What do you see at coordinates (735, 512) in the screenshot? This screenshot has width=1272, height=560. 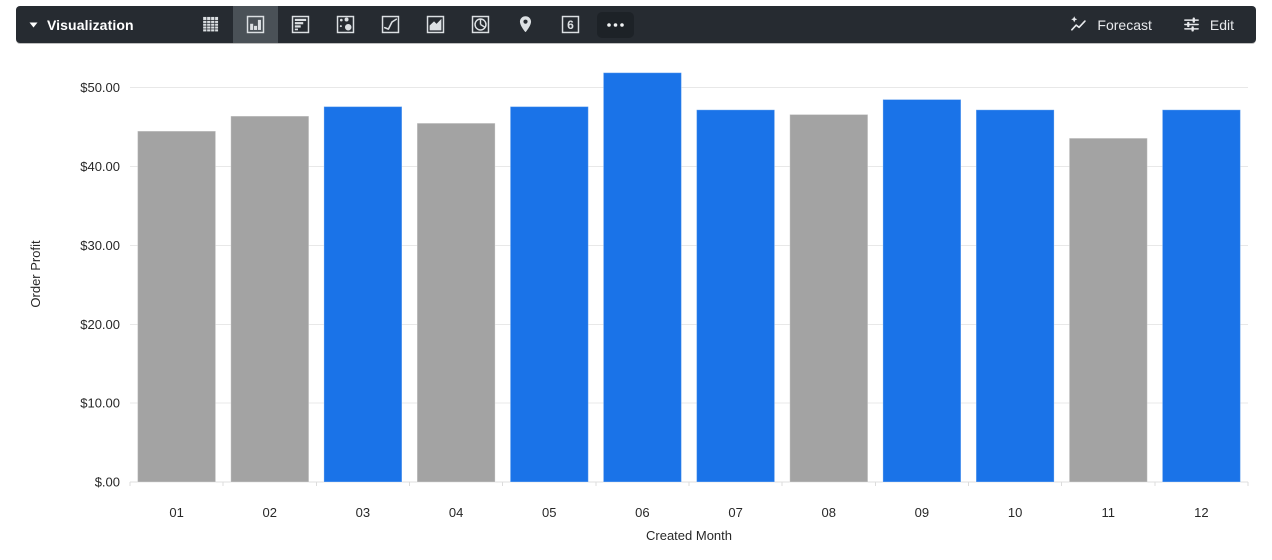 I see `x-tick-label: 07` at bounding box center [735, 512].